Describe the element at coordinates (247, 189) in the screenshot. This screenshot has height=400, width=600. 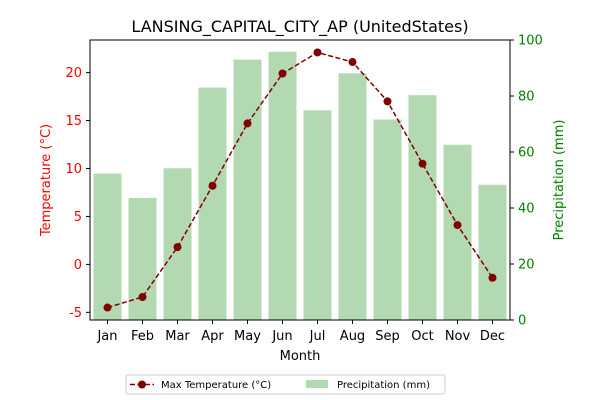
I see `precipitation-bar-may` at that location.